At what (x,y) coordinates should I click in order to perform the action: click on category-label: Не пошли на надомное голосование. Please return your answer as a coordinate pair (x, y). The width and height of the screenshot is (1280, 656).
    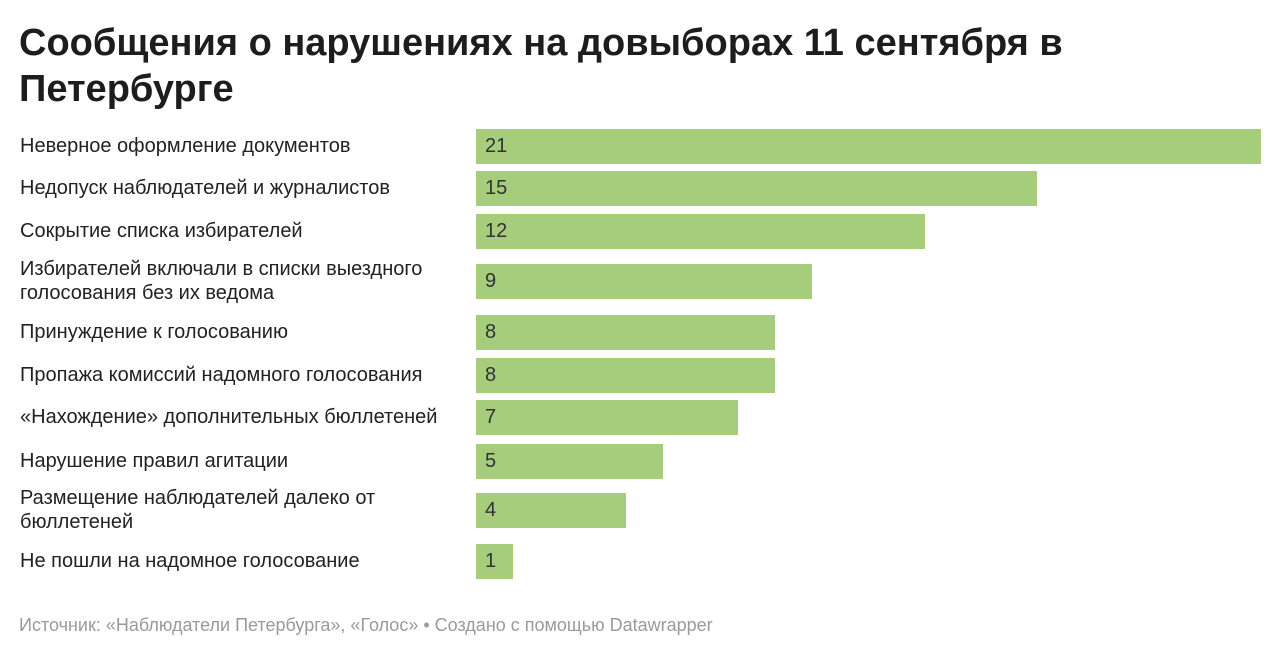
    Looking at the image, I should click on (190, 561).